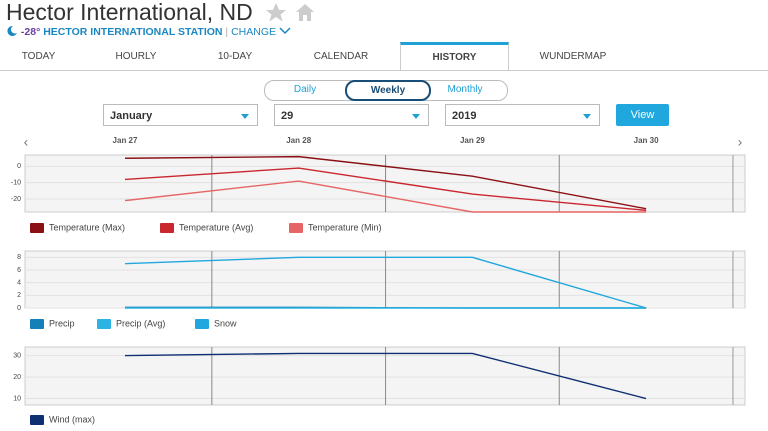 The width and height of the screenshot is (768, 431). I want to click on tab: 10-DAY, so click(235, 56).